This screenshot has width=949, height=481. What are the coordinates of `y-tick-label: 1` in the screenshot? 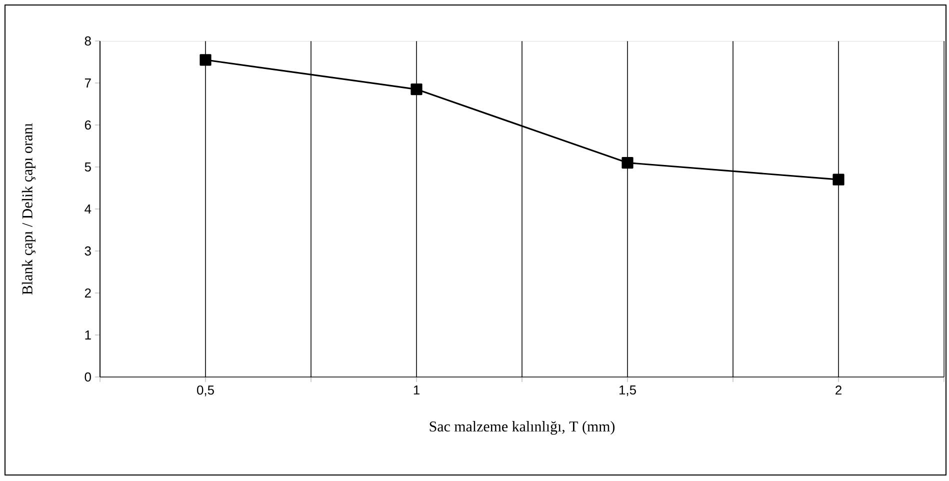 It's located at (88, 335).